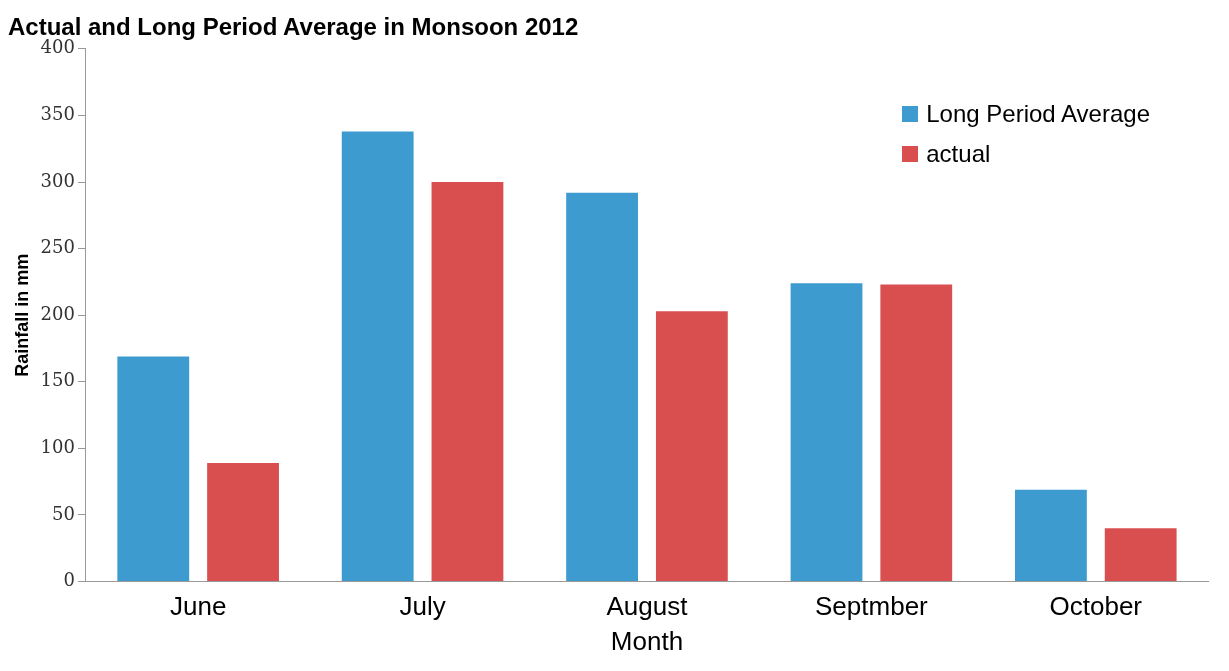 Image resolution: width=1229 pixels, height=671 pixels. Describe the element at coordinates (57, 47) in the screenshot. I see `y-tick-label: 400` at that location.